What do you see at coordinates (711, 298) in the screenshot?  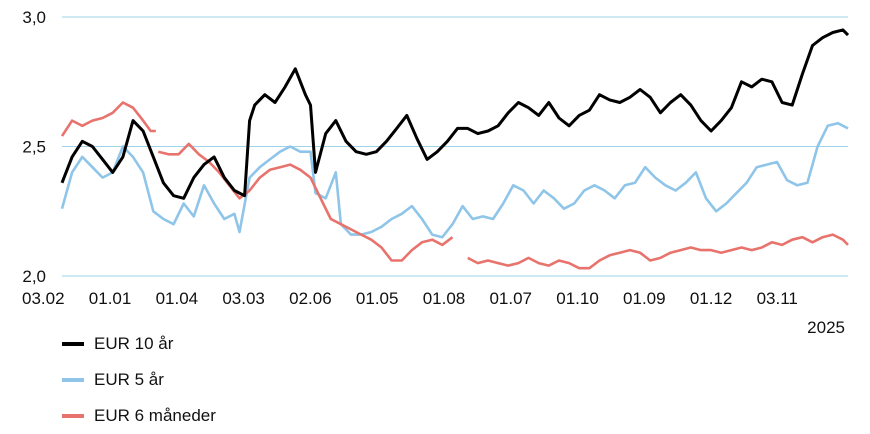 I see `x-tick-label: 01.12` at bounding box center [711, 298].